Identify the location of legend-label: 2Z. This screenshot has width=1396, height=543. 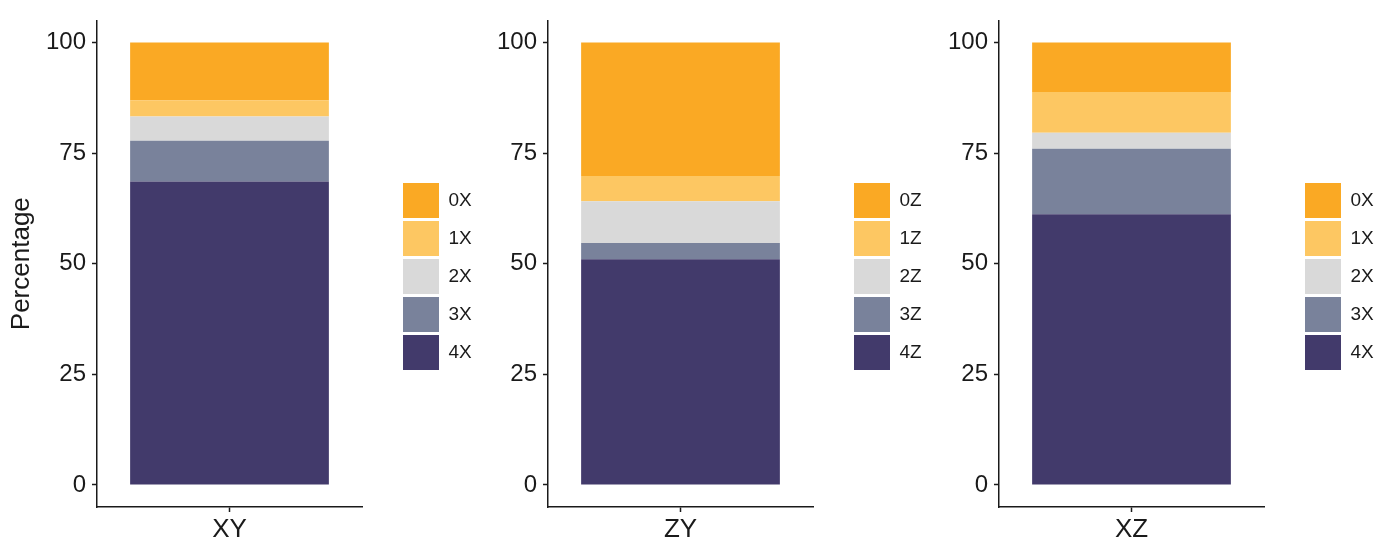
(911, 275).